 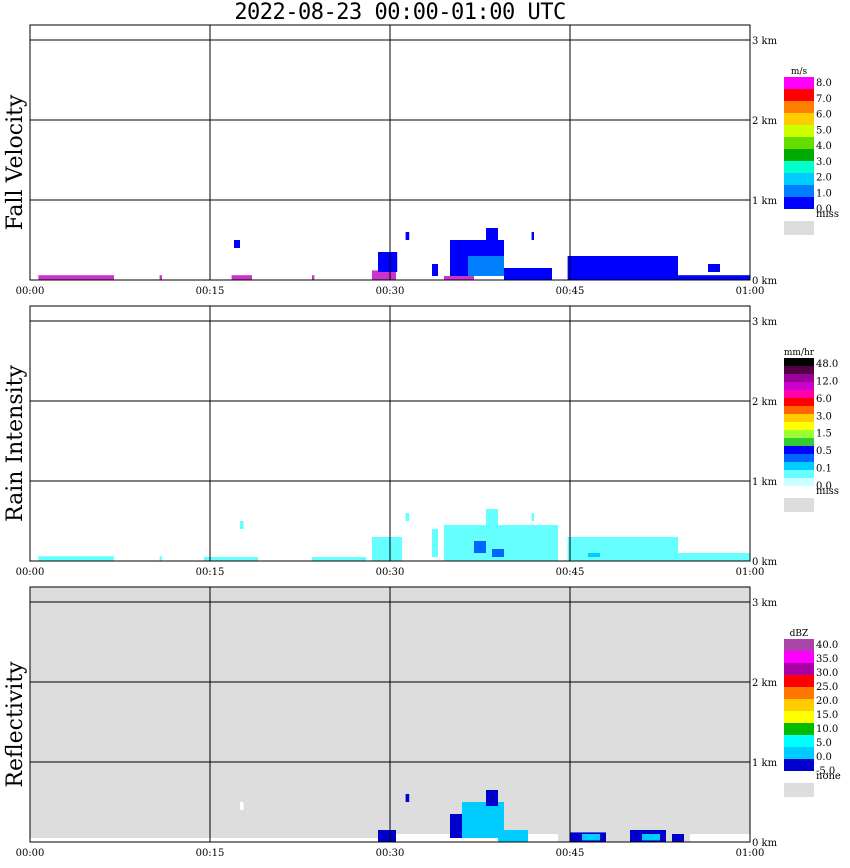 What do you see at coordinates (799, 634) in the screenshot?
I see `colorbar-unit: dBZ` at bounding box center [799, 634].